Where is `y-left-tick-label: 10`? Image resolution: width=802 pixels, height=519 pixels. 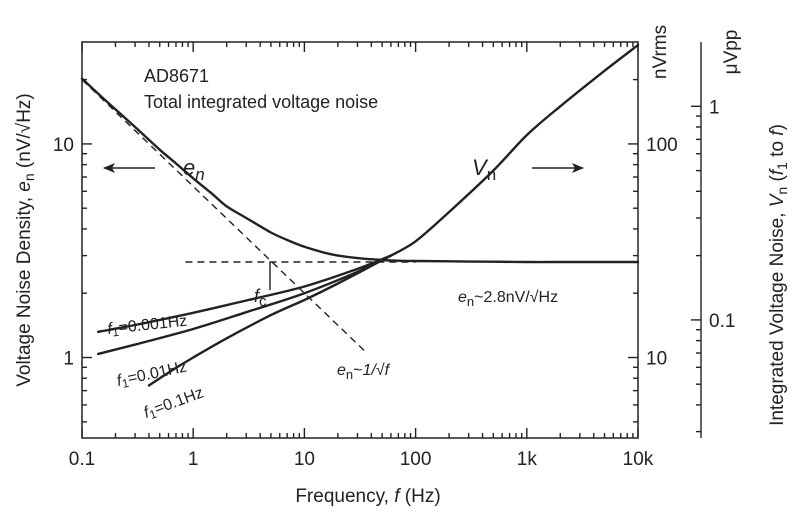 y-left-tick-label: 10 is located at coordinates (63, 145).